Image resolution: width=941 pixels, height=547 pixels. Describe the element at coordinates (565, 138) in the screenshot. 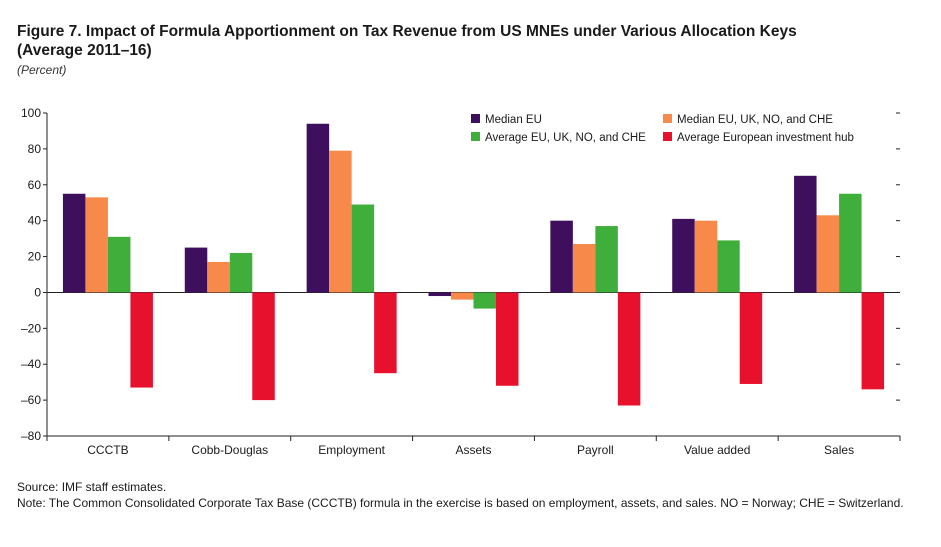

I see `legend-label: Average EU, UK, NO, and CHE` at that location.